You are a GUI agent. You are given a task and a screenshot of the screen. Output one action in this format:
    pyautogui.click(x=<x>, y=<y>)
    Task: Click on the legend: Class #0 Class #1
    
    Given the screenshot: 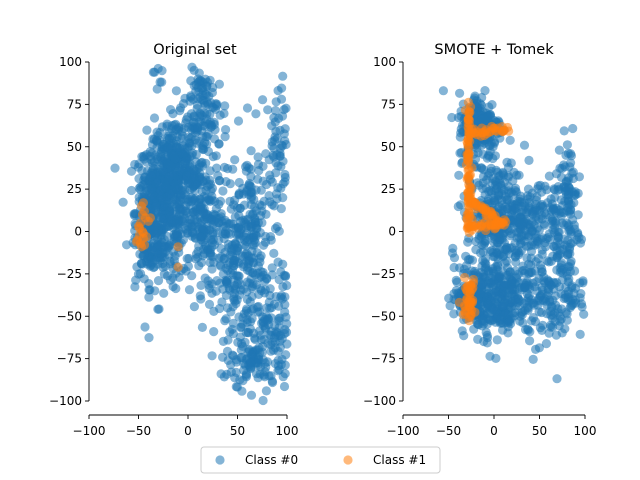 What is the action you would take?
    pyautogui.click(x=320, y=460)
    